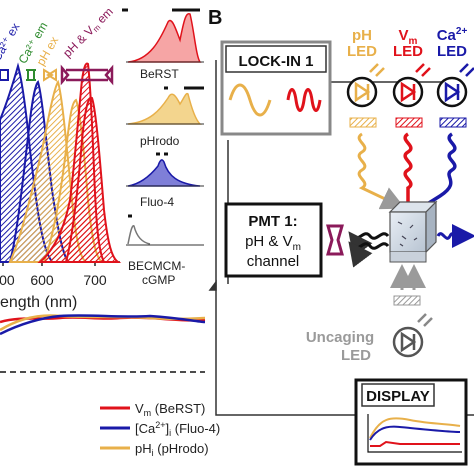 The width and height of the screenshot is (474, 474). Describe the element at coordinates (273, 261) in the screenshot. I see `pmt-channel-line3: channel` at that location.